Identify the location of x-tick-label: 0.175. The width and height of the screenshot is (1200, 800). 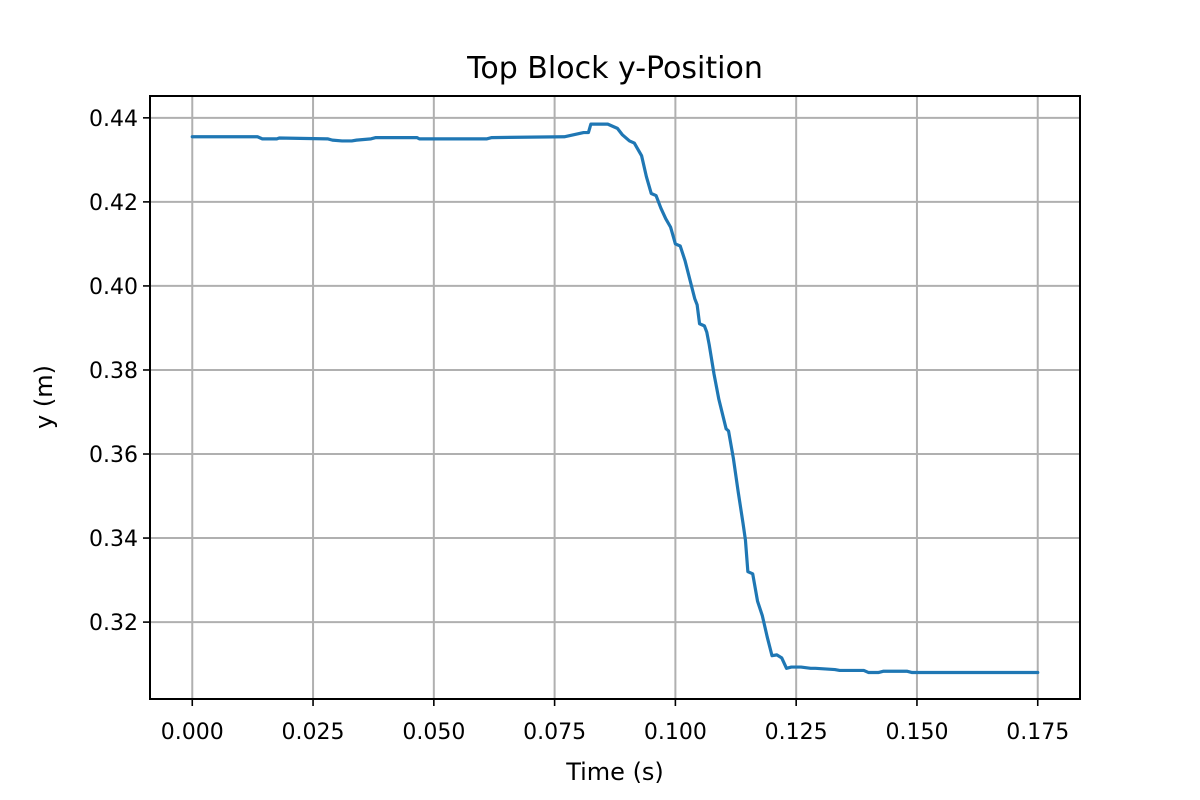
(1037, 732).